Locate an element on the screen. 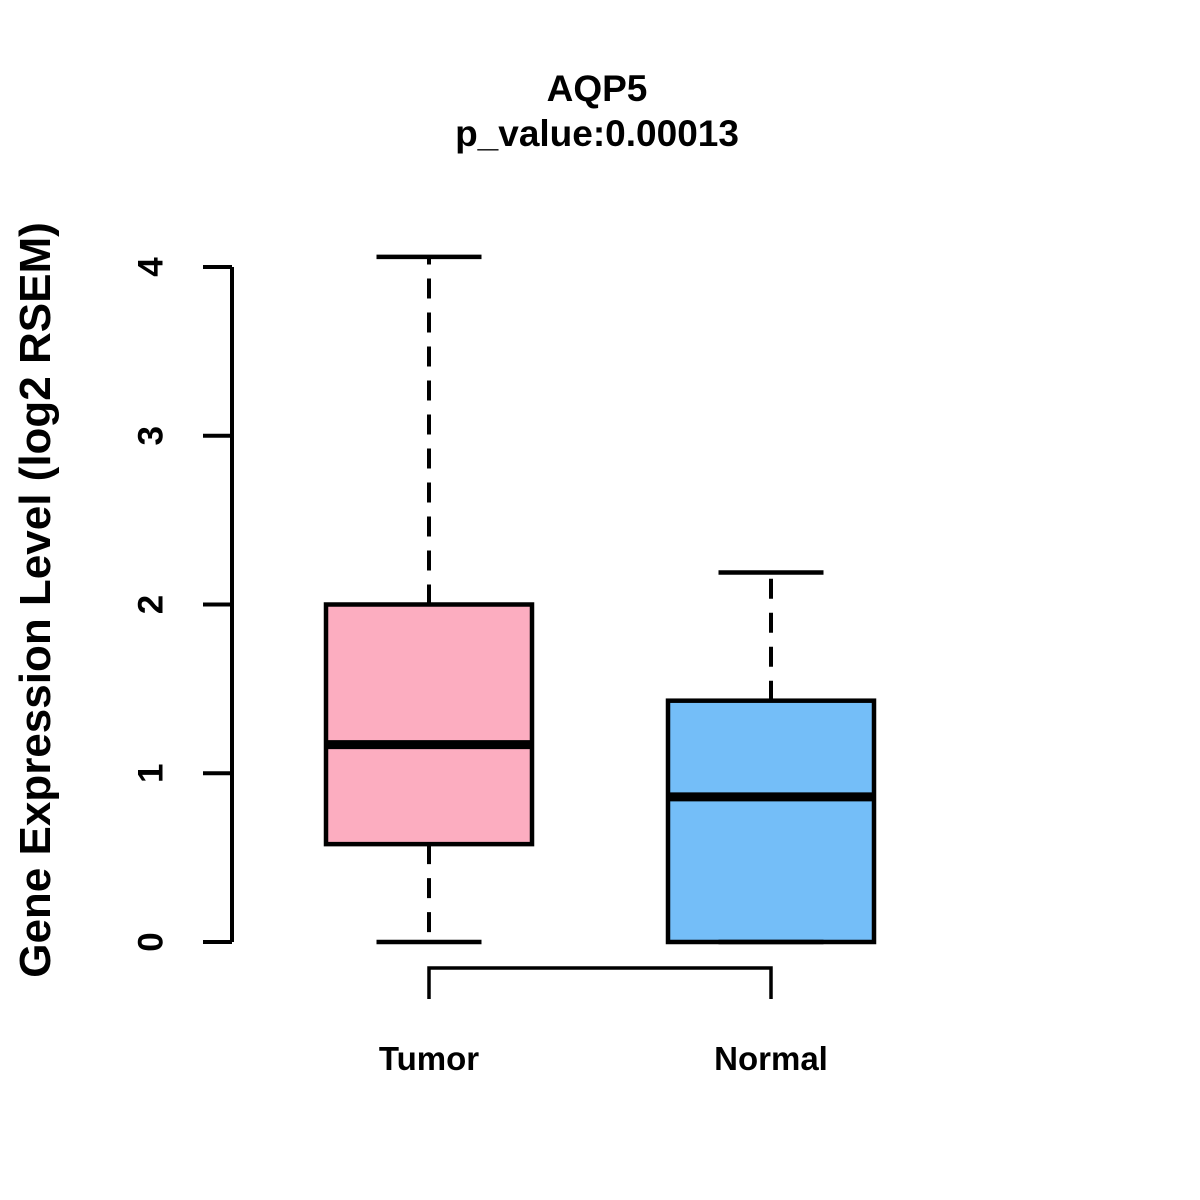 Image resolution: width=1200 pixels, height=1200 pixels. y-axis-tick-label: 3 is located at coordinates (151, 435).